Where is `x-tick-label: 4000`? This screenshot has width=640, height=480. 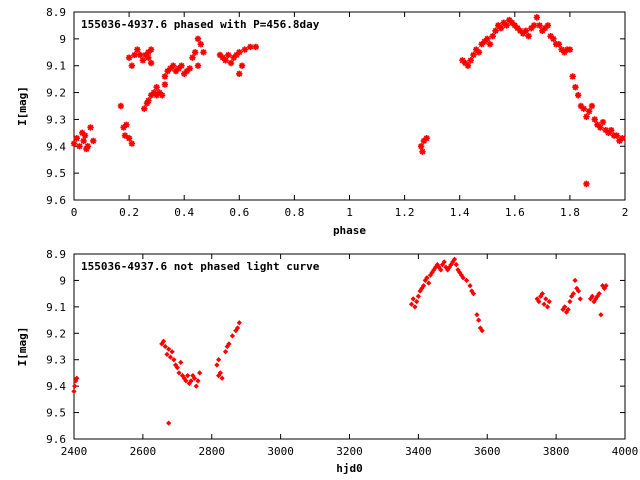 x-tick-label: 4000 is located at coordinates (625, 451).